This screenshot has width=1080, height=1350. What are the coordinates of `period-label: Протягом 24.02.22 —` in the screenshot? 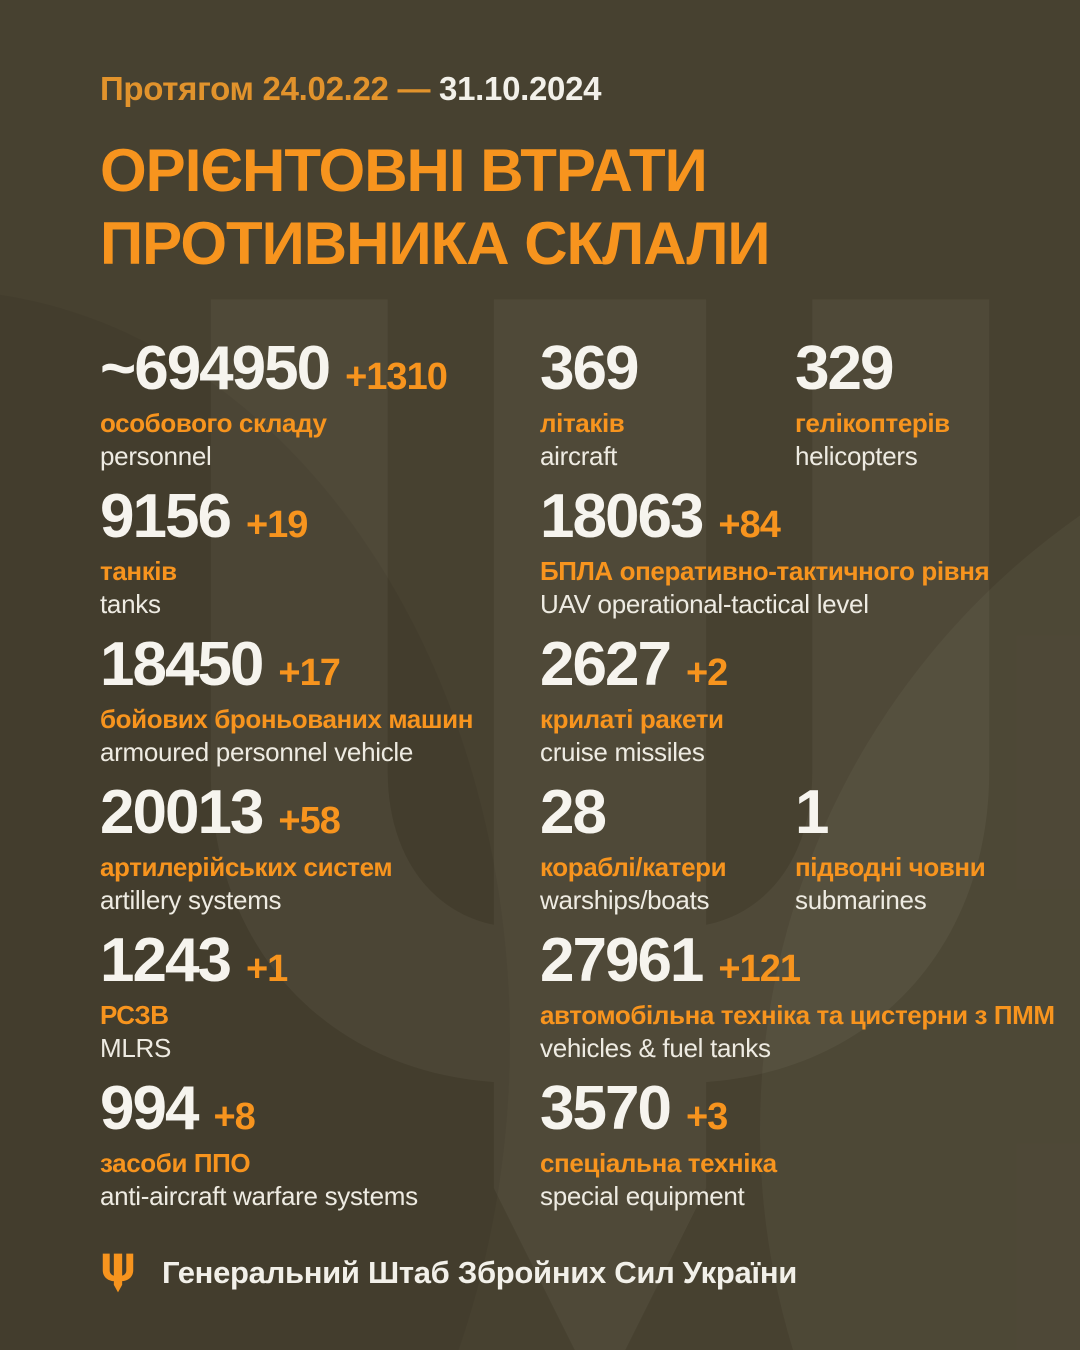 It's located at (265, 88).